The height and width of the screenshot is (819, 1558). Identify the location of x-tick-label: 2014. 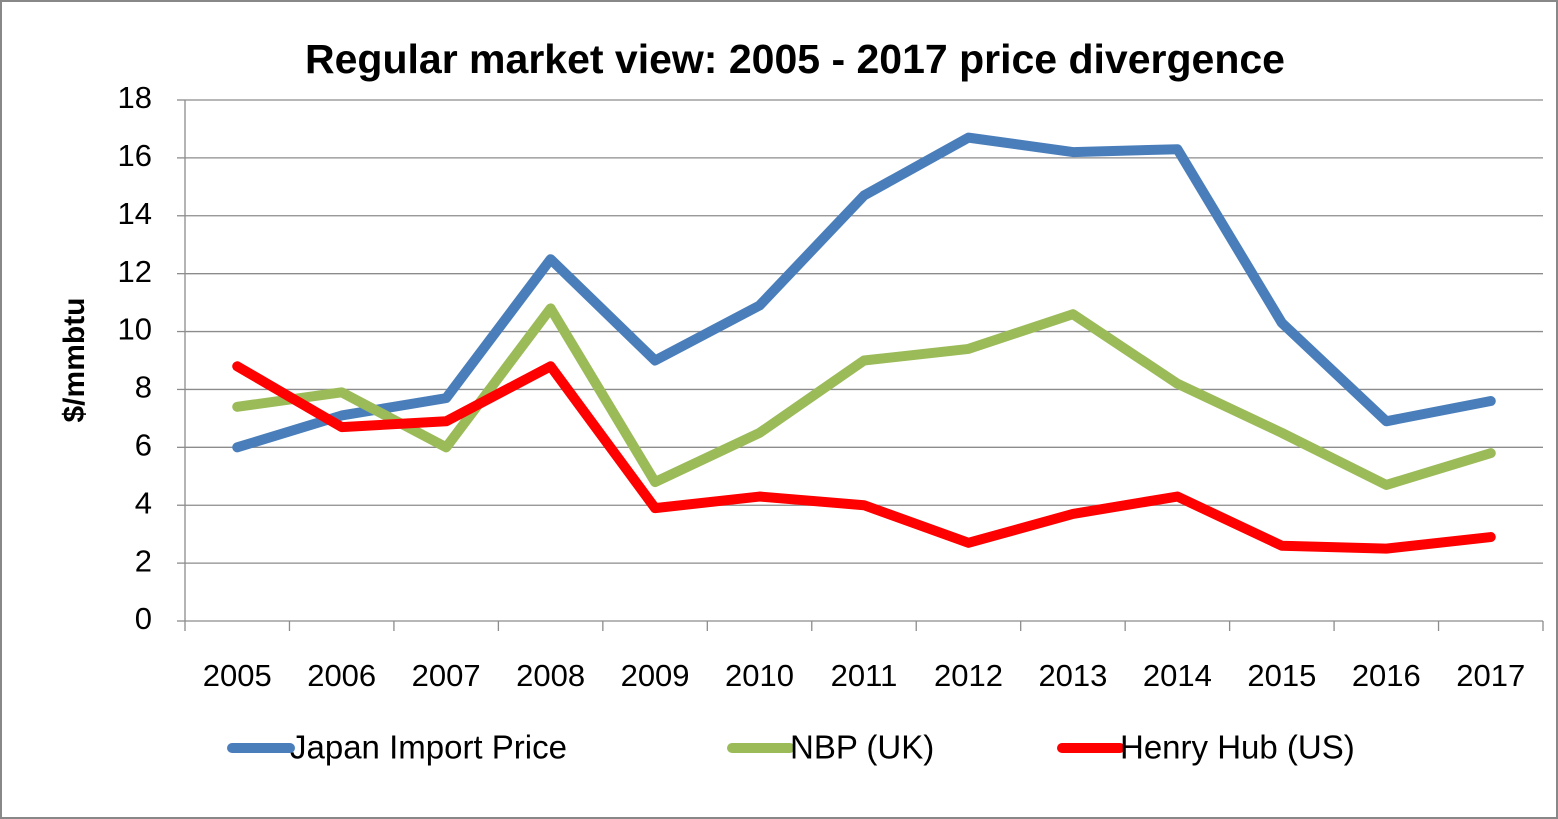
(1177, 675).